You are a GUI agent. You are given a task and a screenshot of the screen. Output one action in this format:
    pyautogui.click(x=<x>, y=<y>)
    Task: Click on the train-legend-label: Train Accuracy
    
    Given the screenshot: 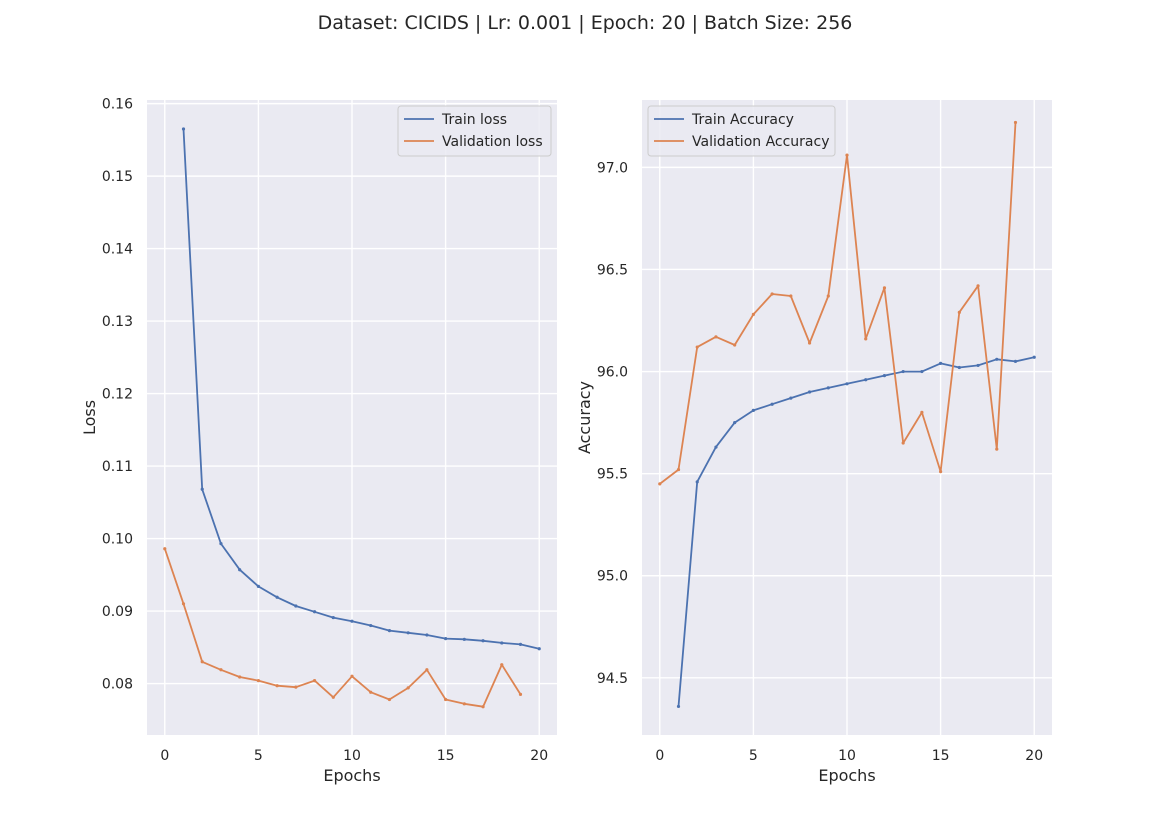 What is the action you would take?
    pyautogui.click(x=742, y=120)
    